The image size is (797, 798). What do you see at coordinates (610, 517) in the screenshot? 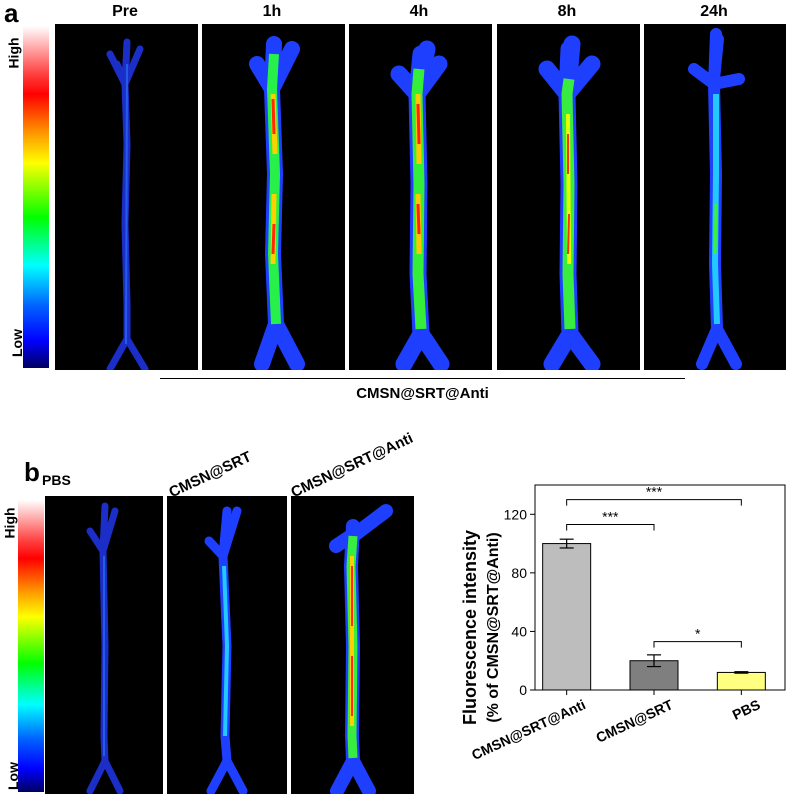
I see `sig-anti-vs-srt-label: ***` at bounding box center [610, 517].